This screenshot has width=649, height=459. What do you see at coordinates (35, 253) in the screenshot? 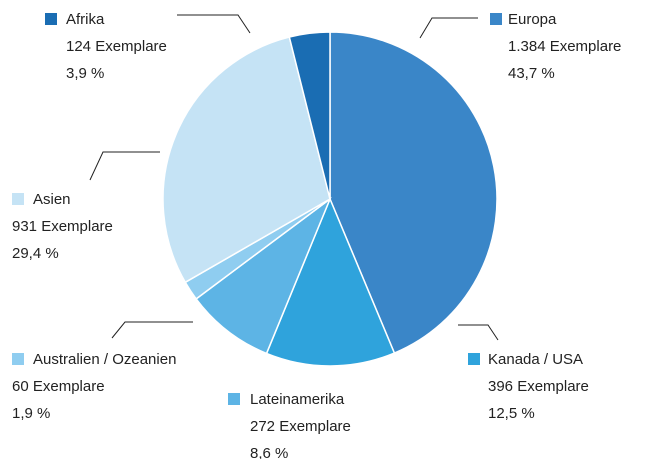
I see `percent-label: 29,4 %` at bounding box center [35, 253].